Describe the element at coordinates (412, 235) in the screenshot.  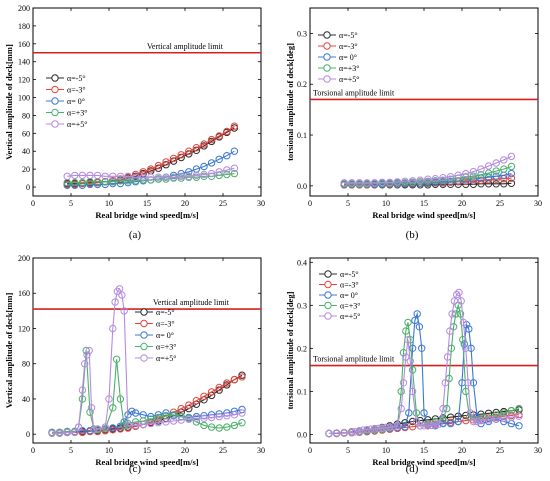
I see `panel-caption: (b)` at that location.